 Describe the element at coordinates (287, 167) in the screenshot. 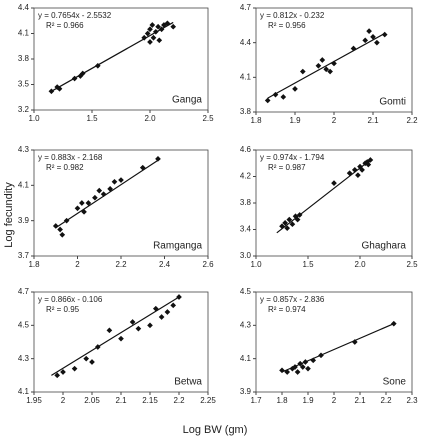

I see `r-squared: R² = 0.987` at that location.